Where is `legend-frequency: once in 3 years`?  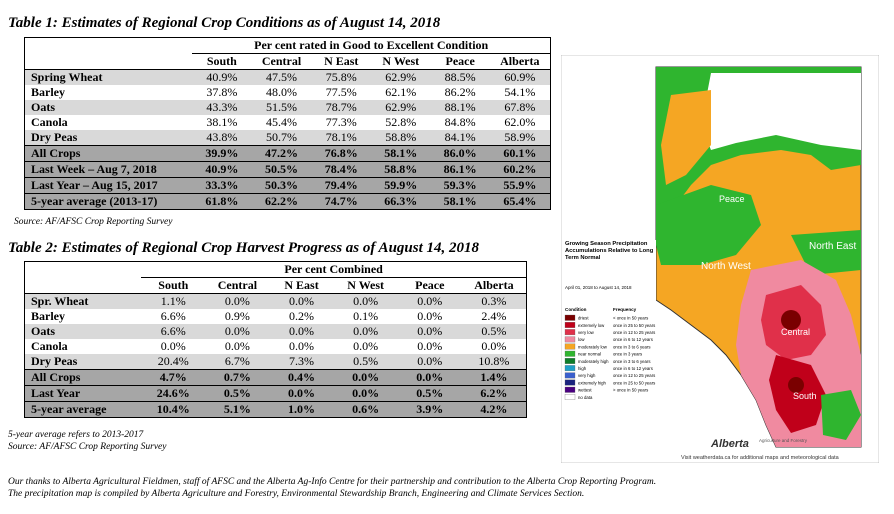
legend-frequency: once in 3 years is located at coordinates (627, 354).